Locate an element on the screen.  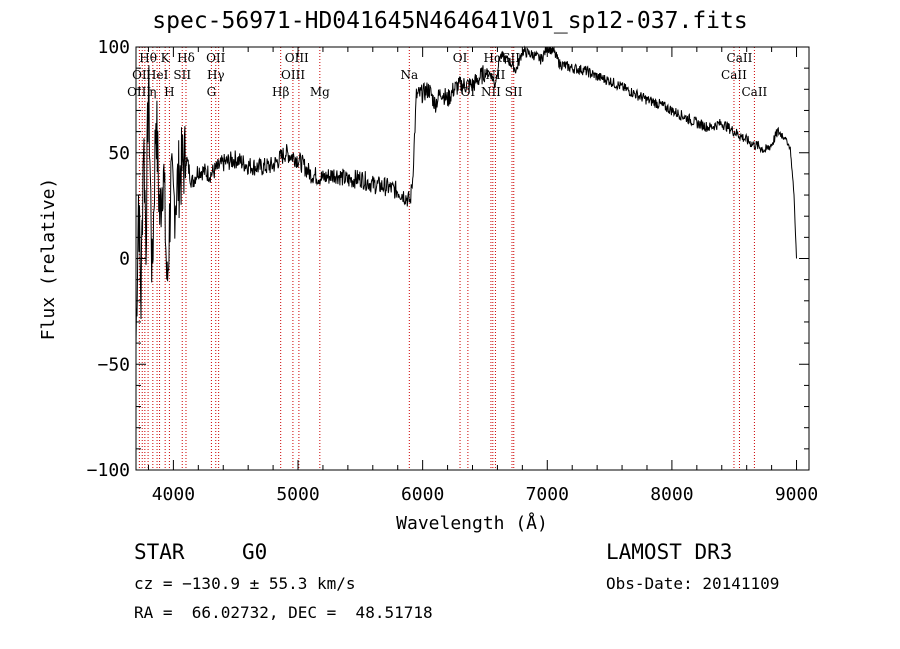
redshift-text: cz = −130.9 ± 55.3 km/s is located at coordinates (245, 583).